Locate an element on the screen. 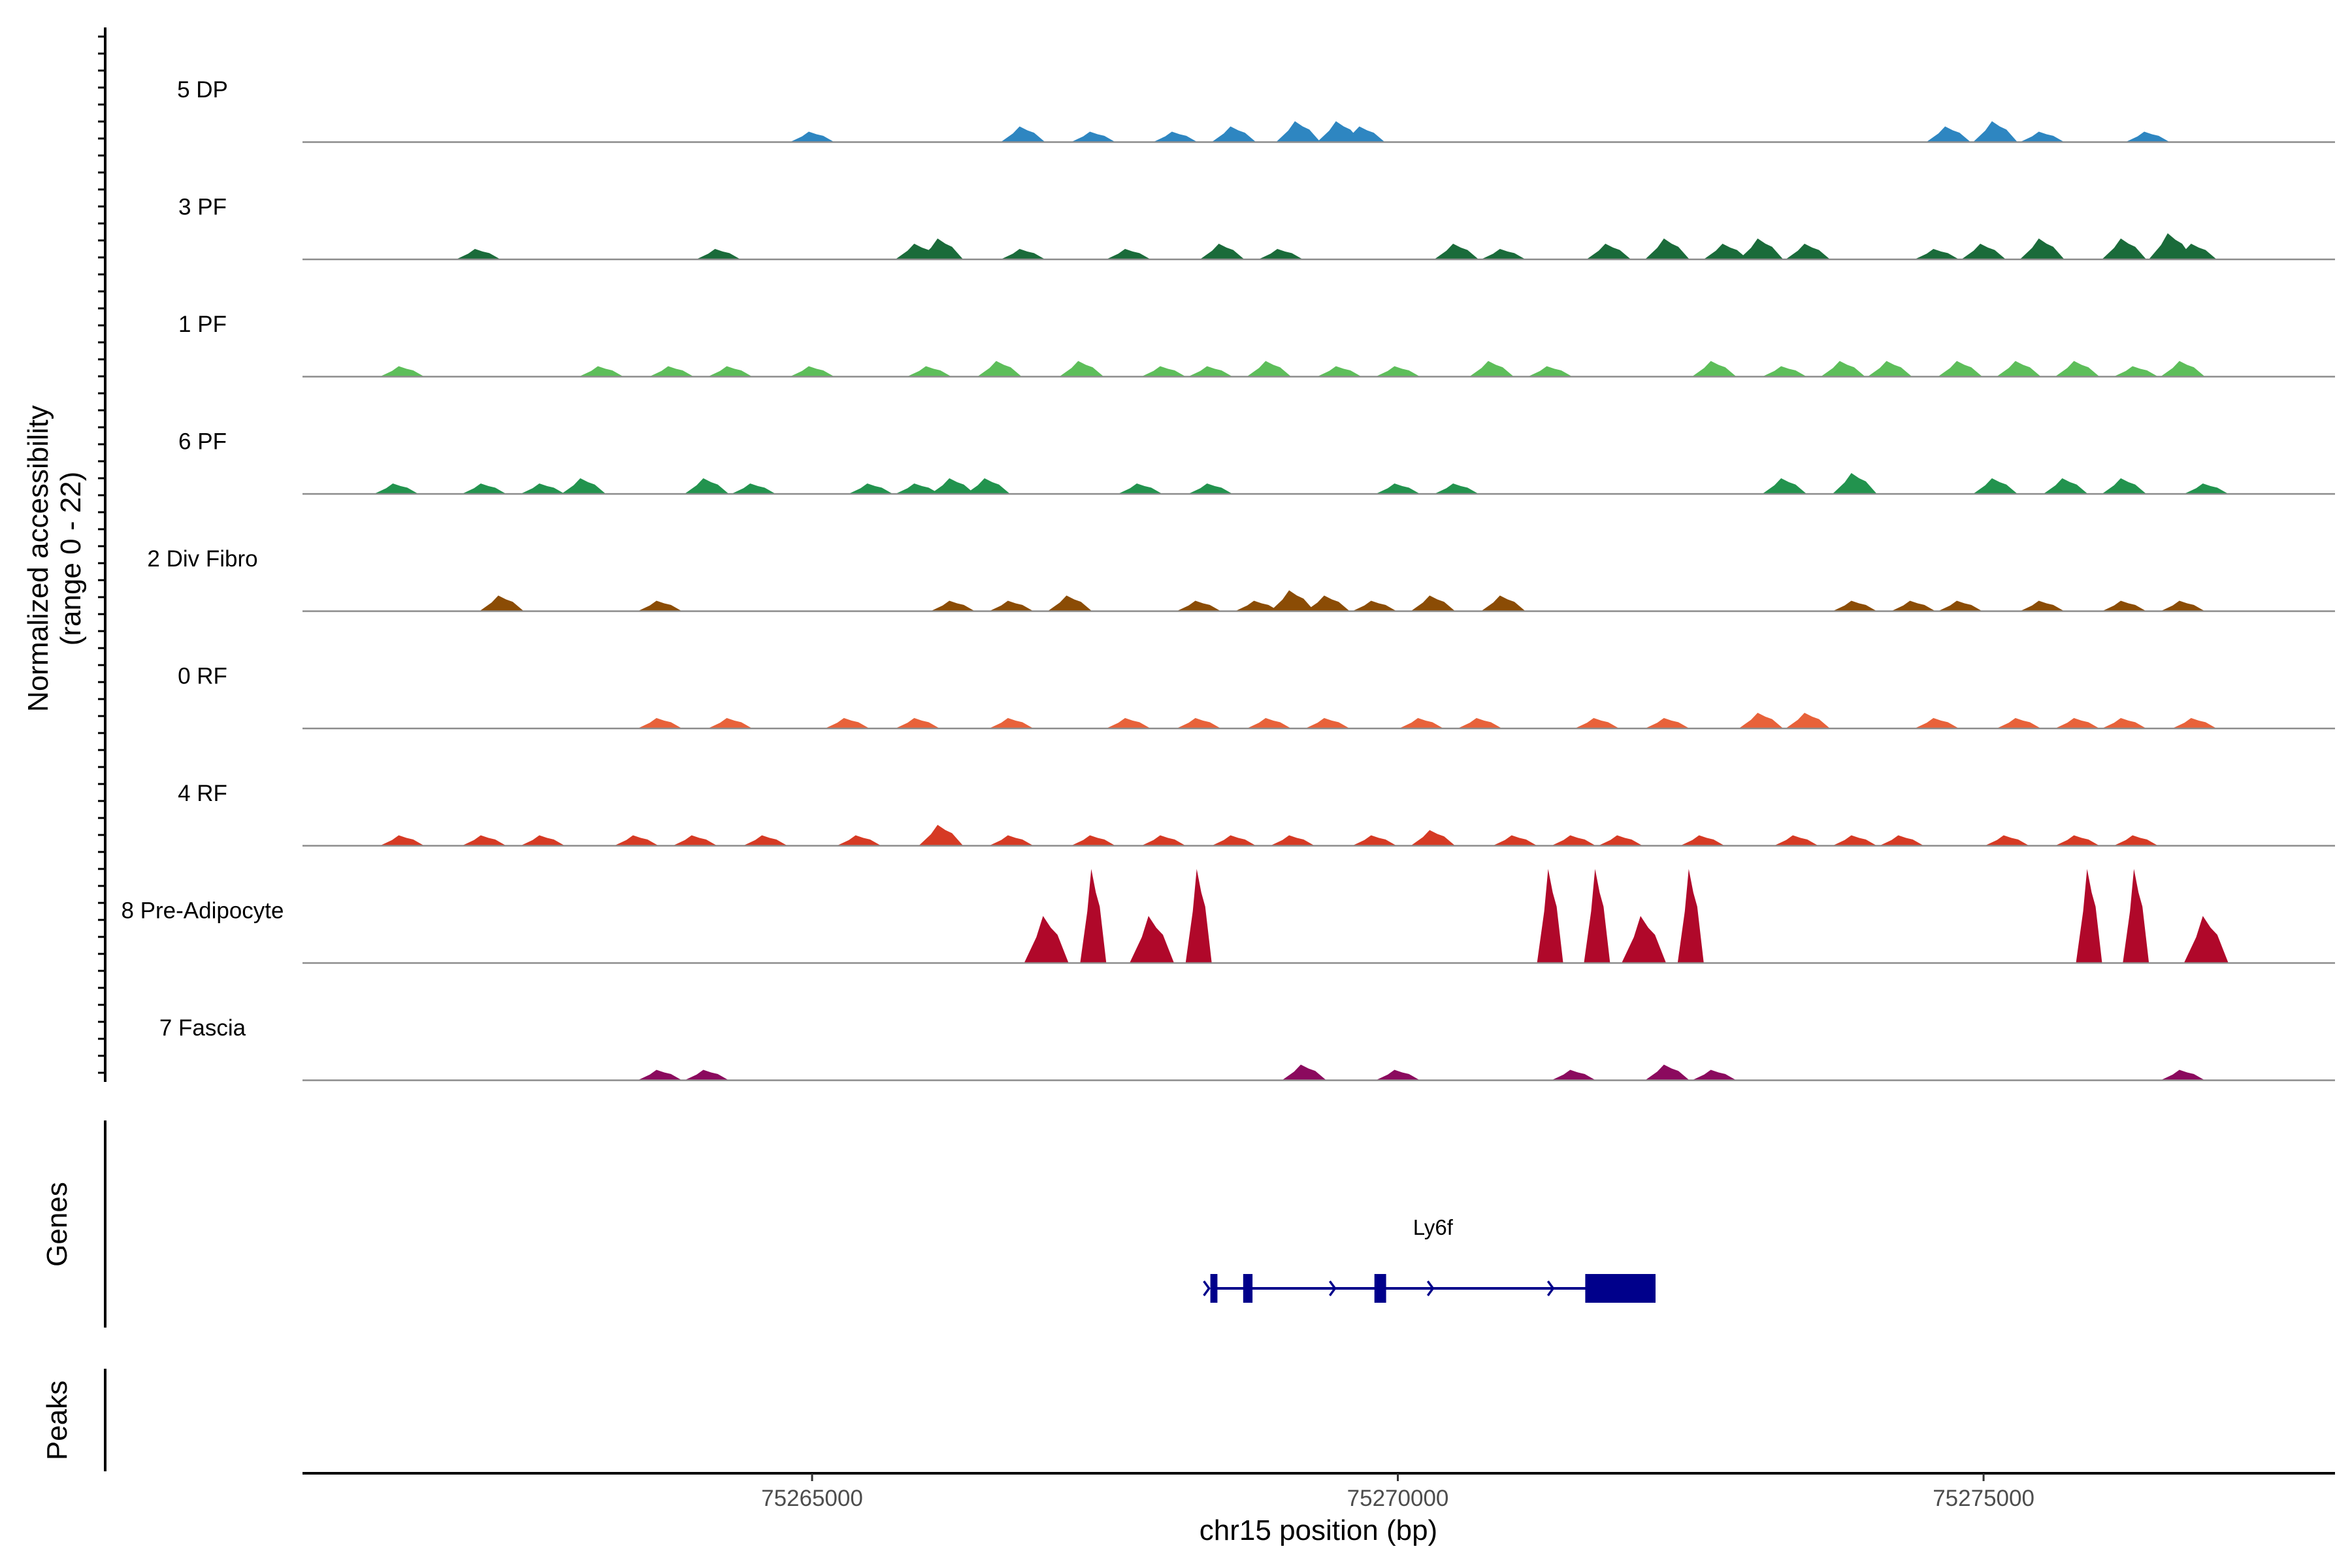 The height and width of the screenshot is (1568, 2352). track-1-pf: 1 PF is located at coordinates (1256, 345).